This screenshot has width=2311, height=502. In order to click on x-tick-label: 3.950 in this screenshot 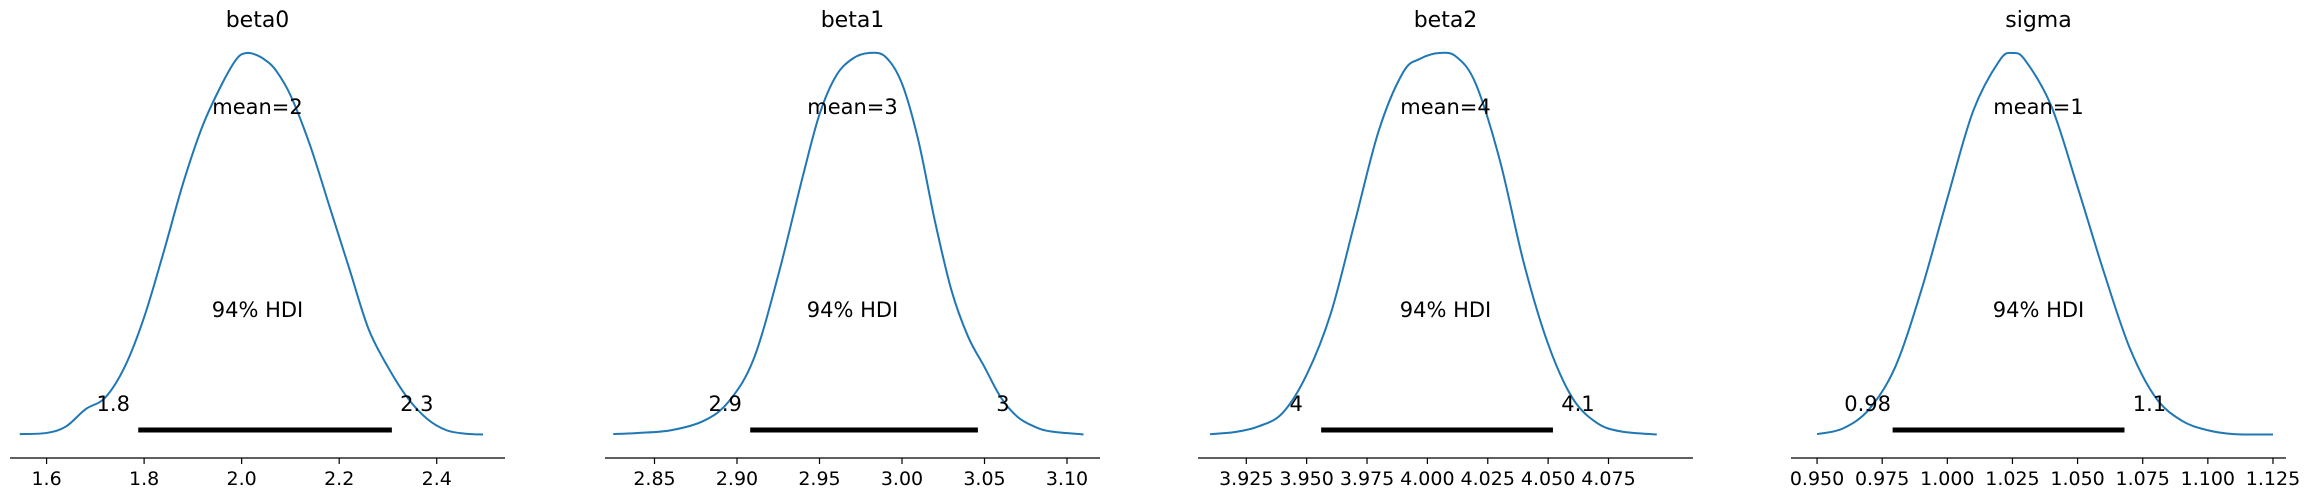, I will do `click(1306, 479)`.